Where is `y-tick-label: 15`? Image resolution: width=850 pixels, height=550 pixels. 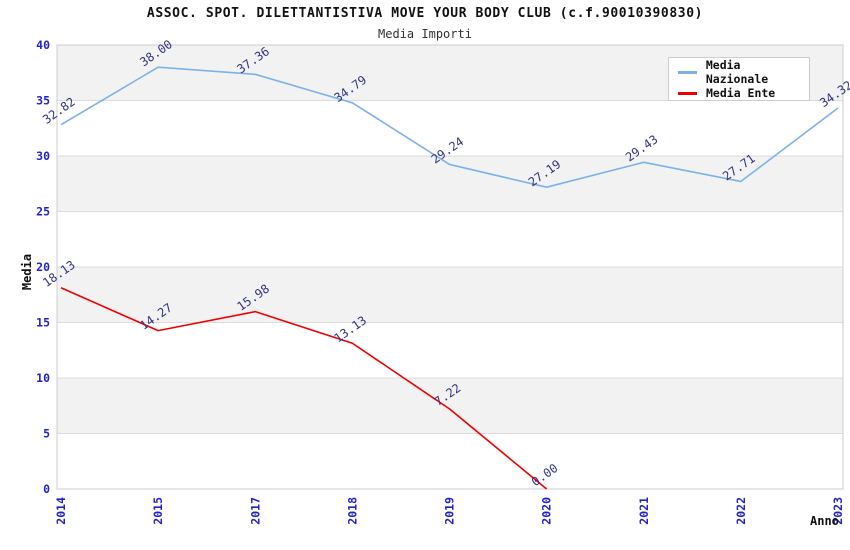
y-tick-label: 15 is located at coordinates (43, 323).